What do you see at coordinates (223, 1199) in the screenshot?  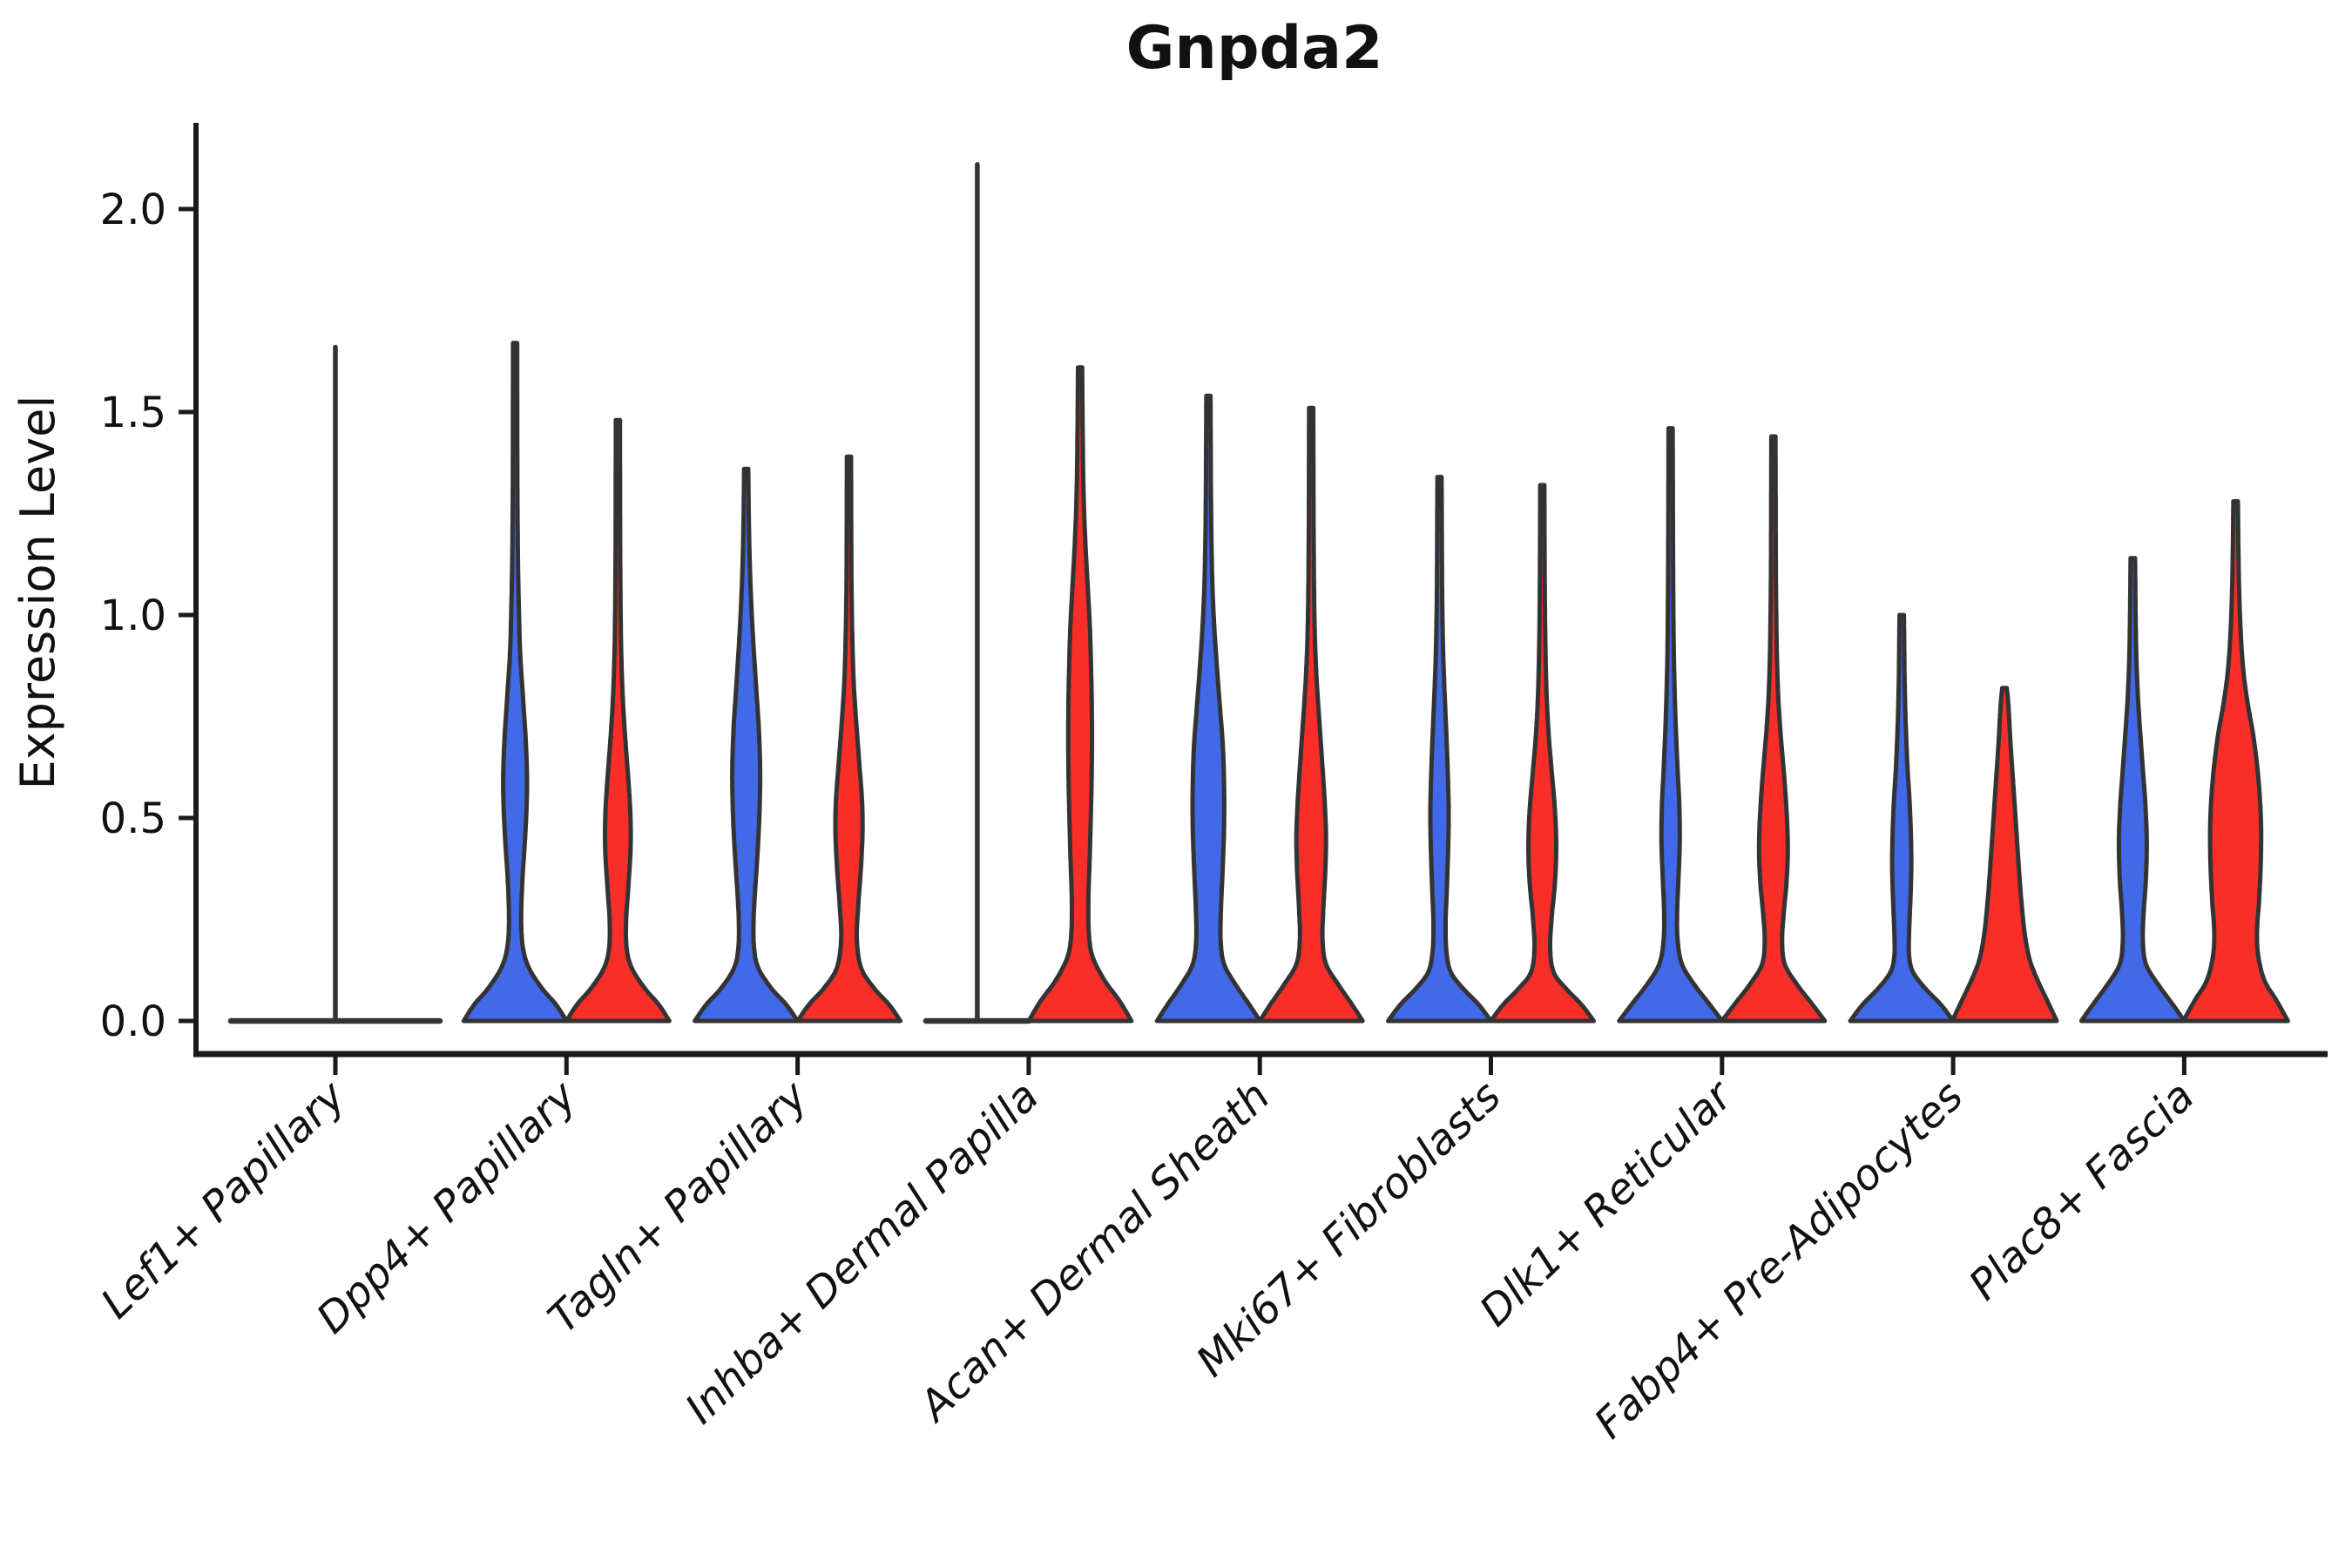 I see `x-tick-label: Lef1+ Papillary` at bounding box center [223, 1199].